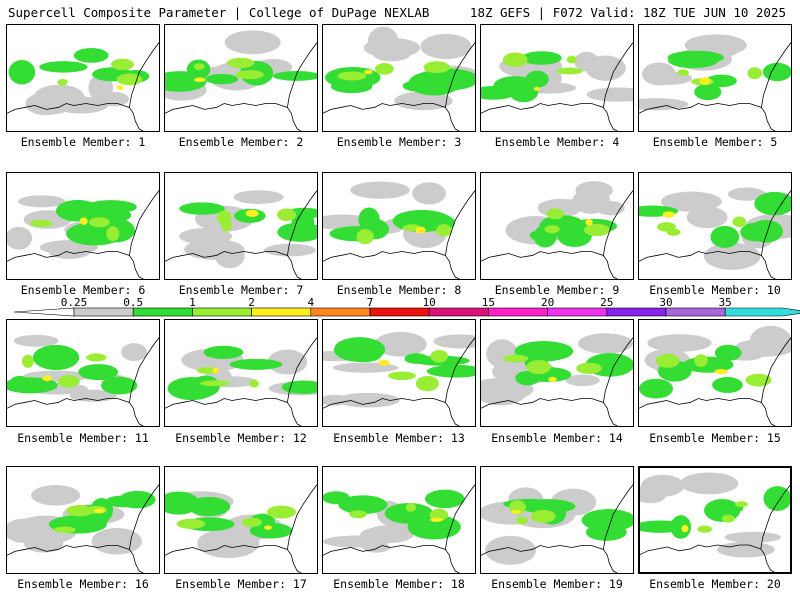 This screenshot has height=600, width=800. I want to click on colorbar-tick-label: 1, so click(192, 302).